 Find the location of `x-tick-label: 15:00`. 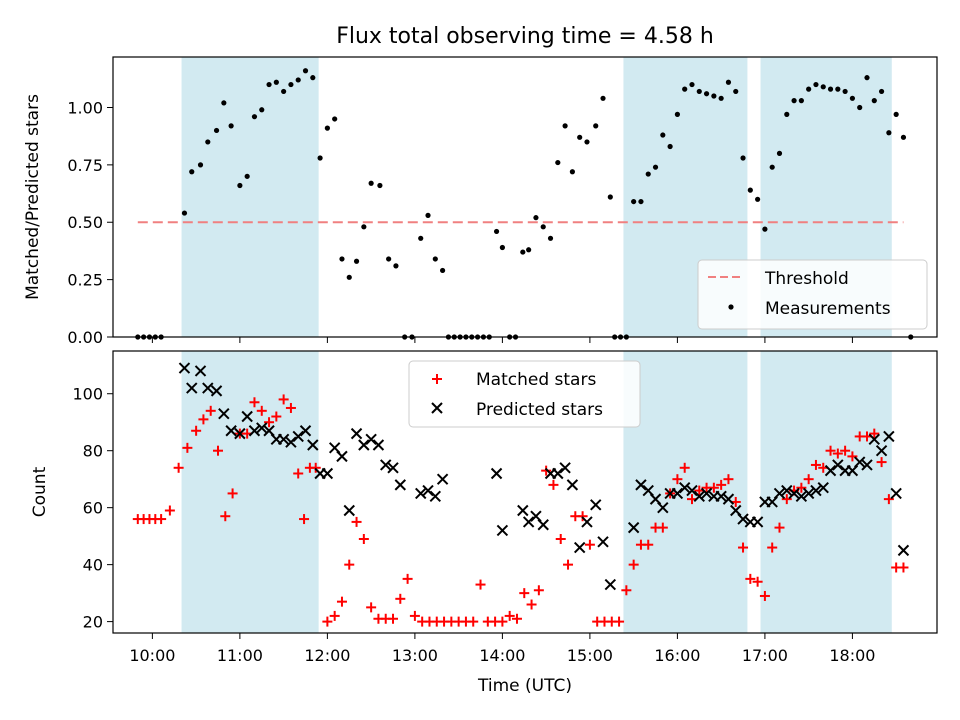

x-tick-label: 15:00 is located at coordinates (590, 655).